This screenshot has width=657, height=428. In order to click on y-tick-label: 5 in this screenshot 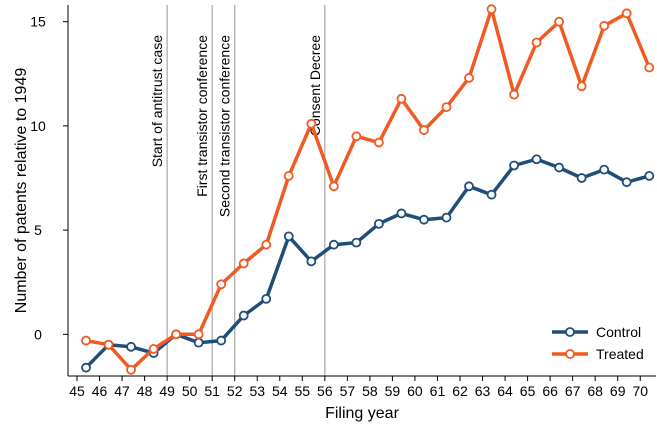, I will do `click(38, 230)`.